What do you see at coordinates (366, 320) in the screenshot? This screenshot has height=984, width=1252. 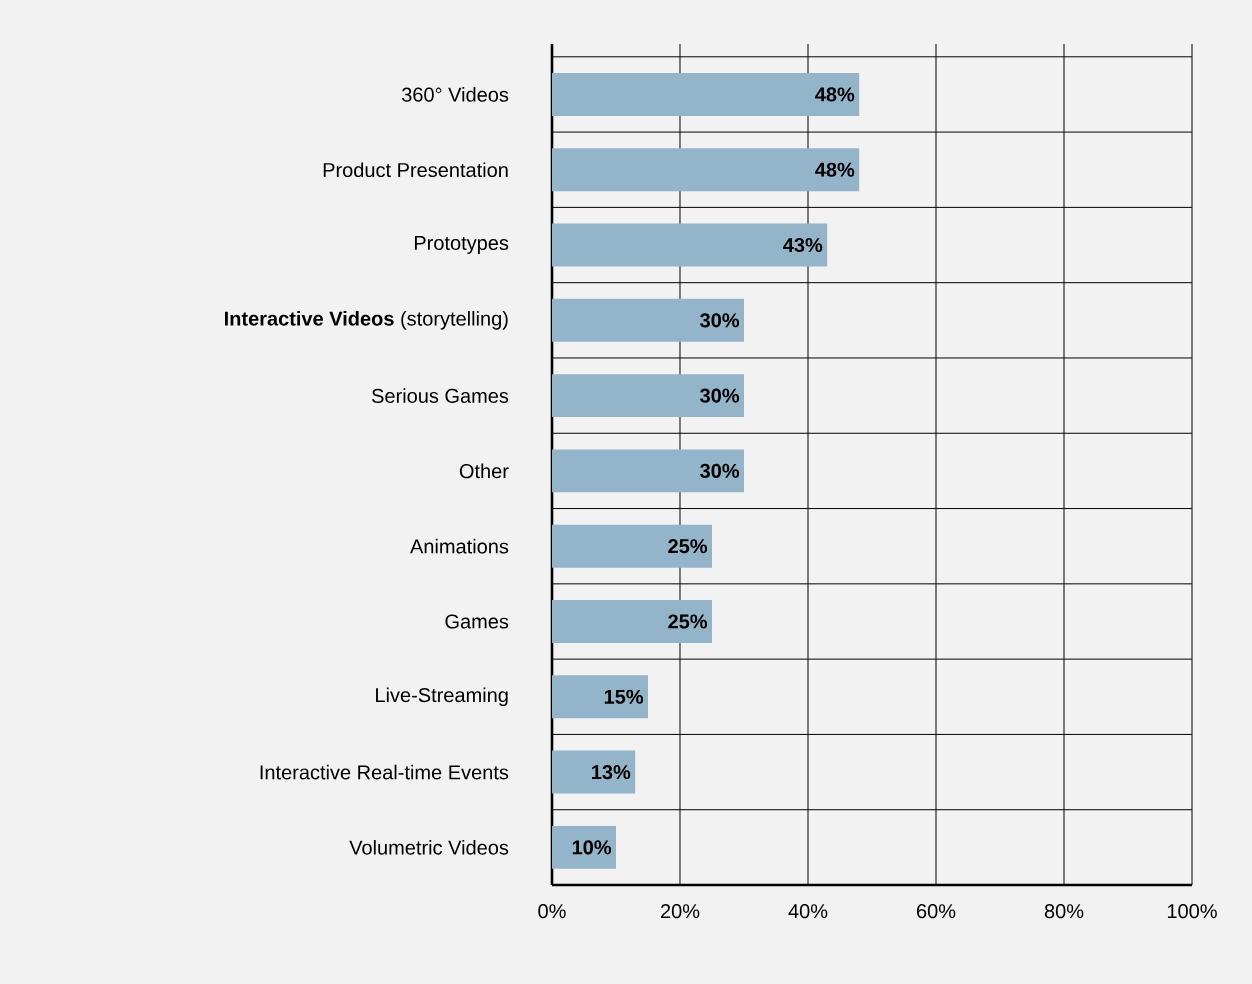 I see `y-tick-label: Interactive Videos (storytelling)` at bounding box center [366, 320].